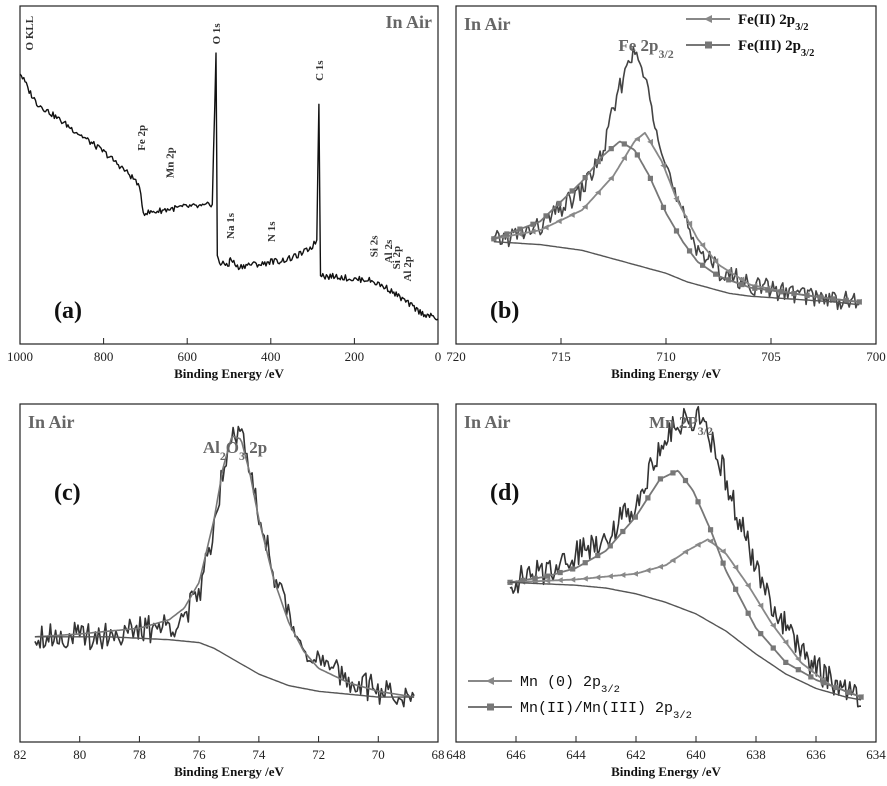 The height and width of the screenshot is (786, 887). I want to click on legend-swatch-marker, so click(708, 19).